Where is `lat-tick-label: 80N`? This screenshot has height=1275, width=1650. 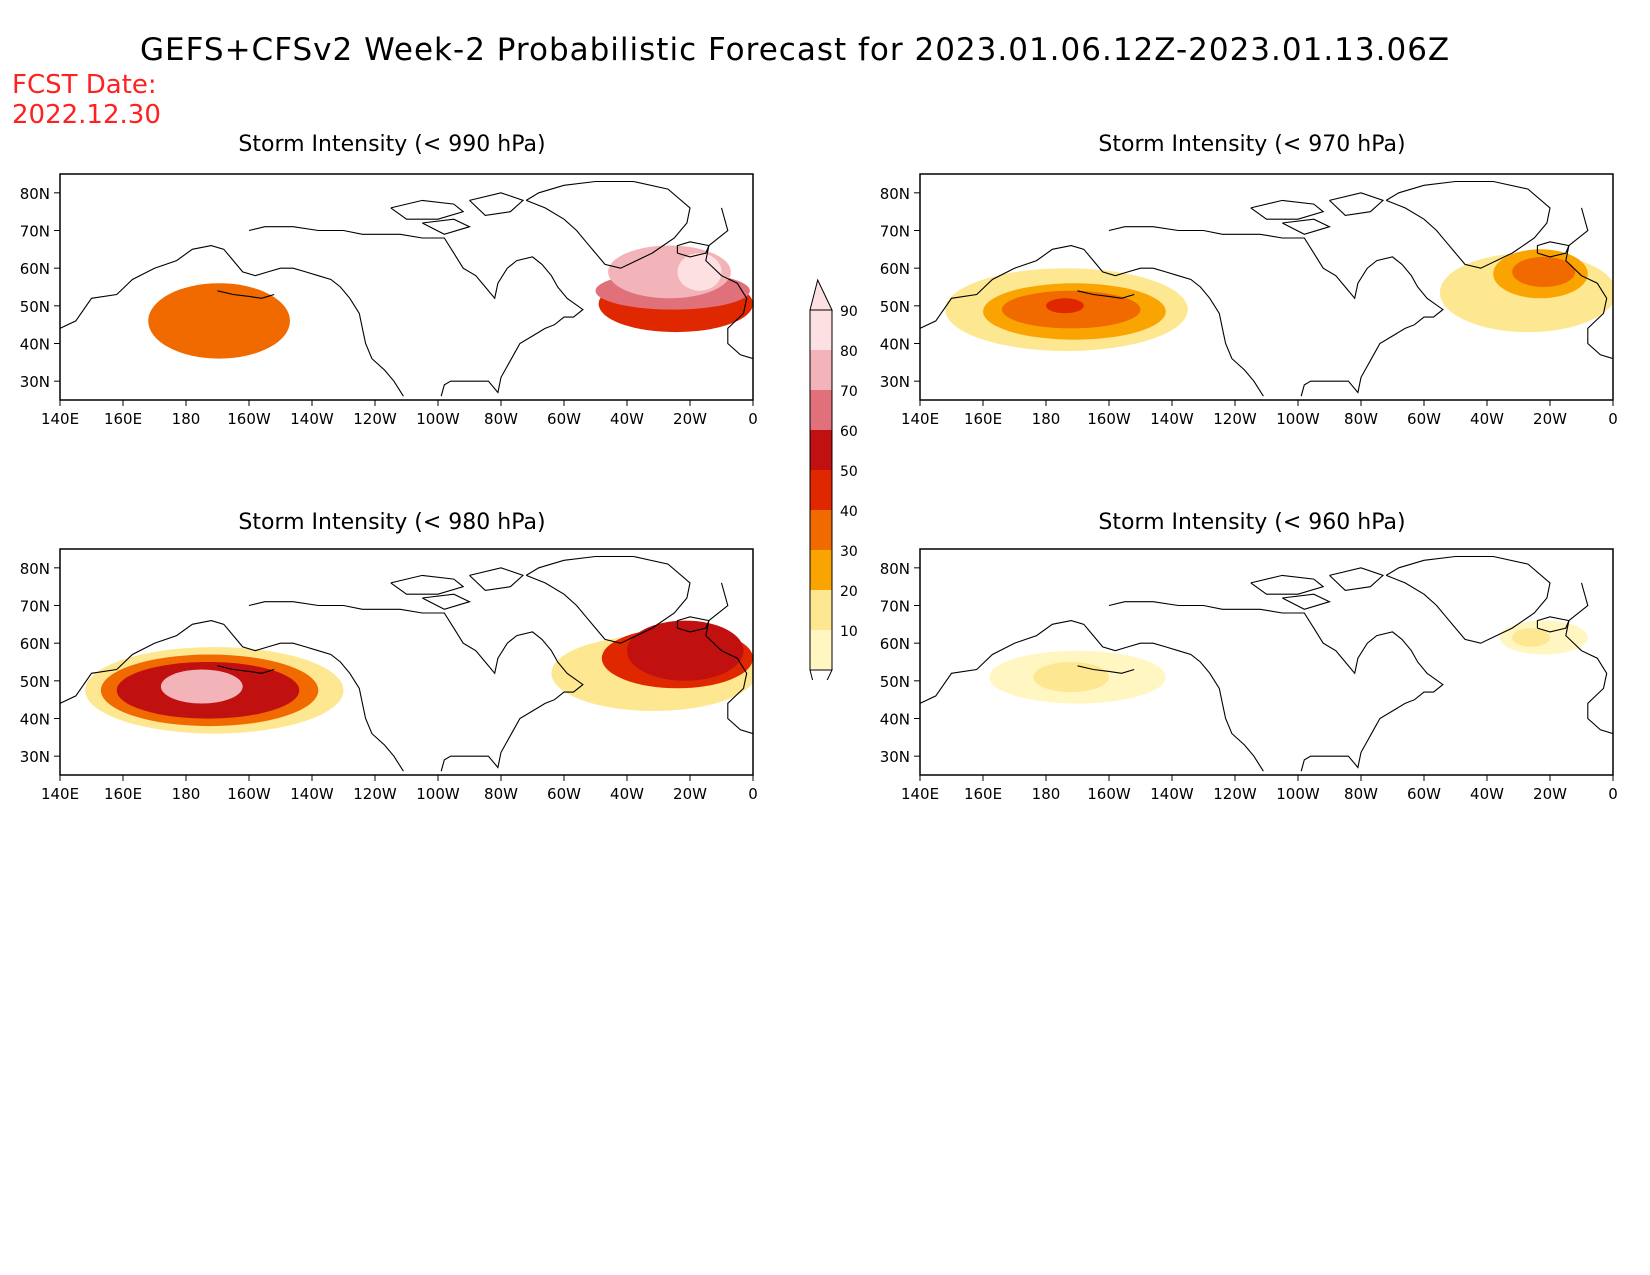 lat-tick-label: 80N is located at coordinates (895, 194).